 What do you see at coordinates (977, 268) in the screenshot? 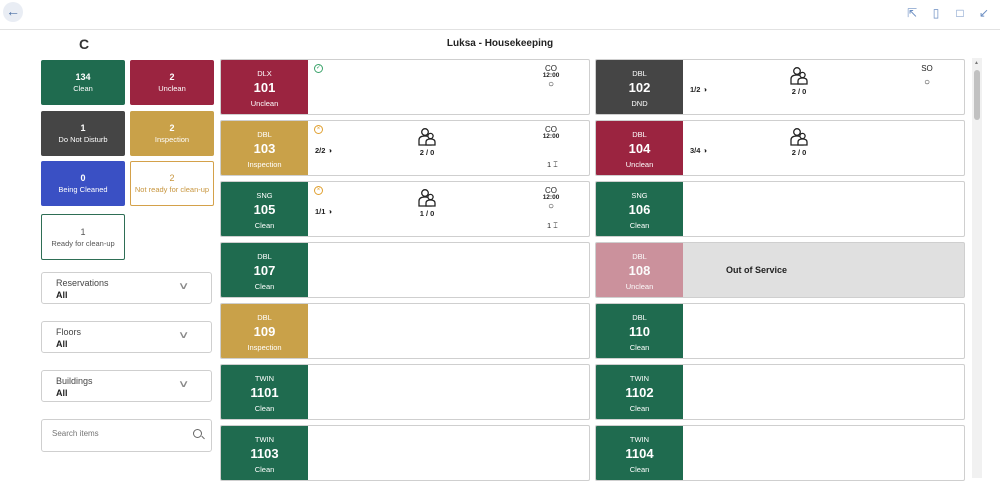
I see `scrollbar` at bounding box center [977, 268].